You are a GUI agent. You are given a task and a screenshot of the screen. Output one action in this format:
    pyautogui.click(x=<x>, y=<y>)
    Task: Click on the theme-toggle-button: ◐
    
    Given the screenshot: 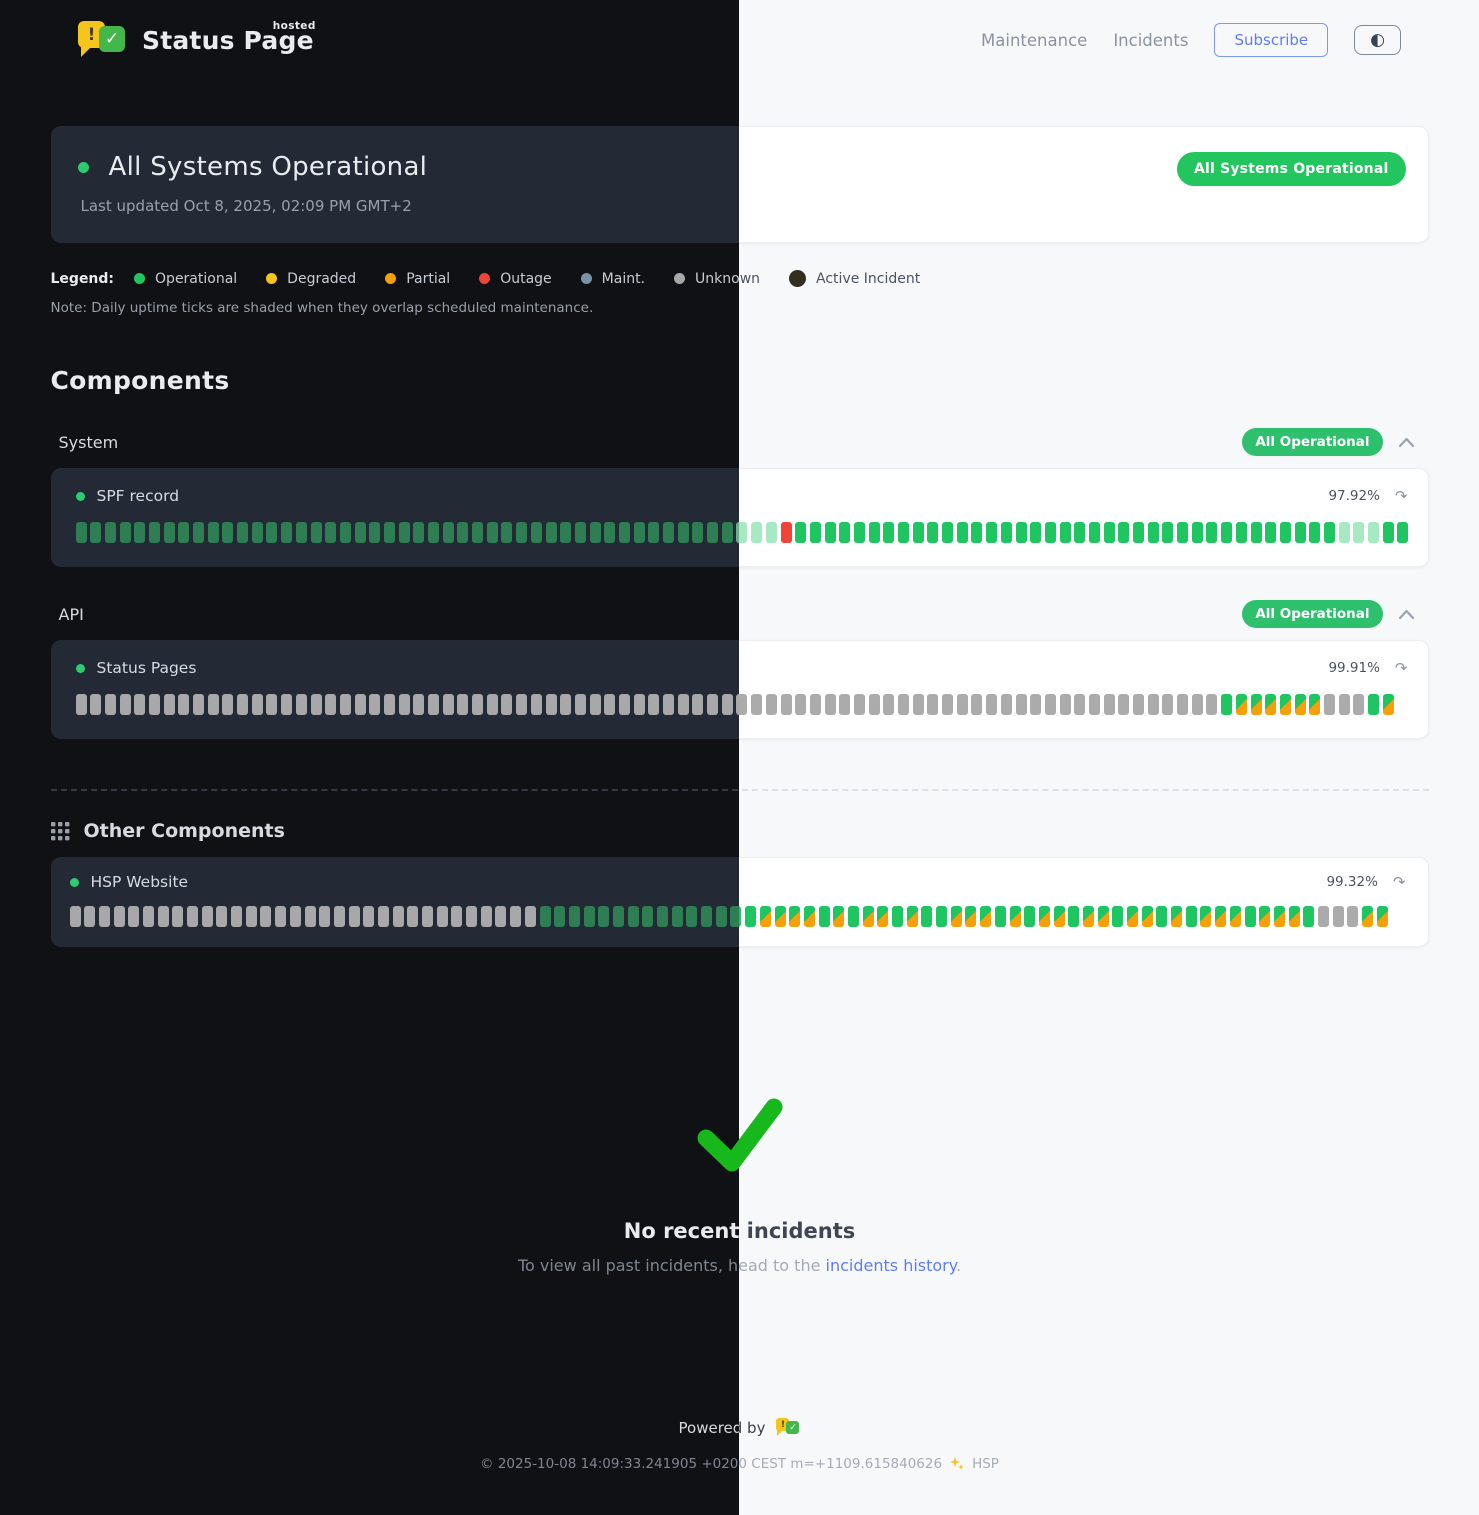 What is the action you would take?
    pyautogui.click(x=1377, y=40)
    